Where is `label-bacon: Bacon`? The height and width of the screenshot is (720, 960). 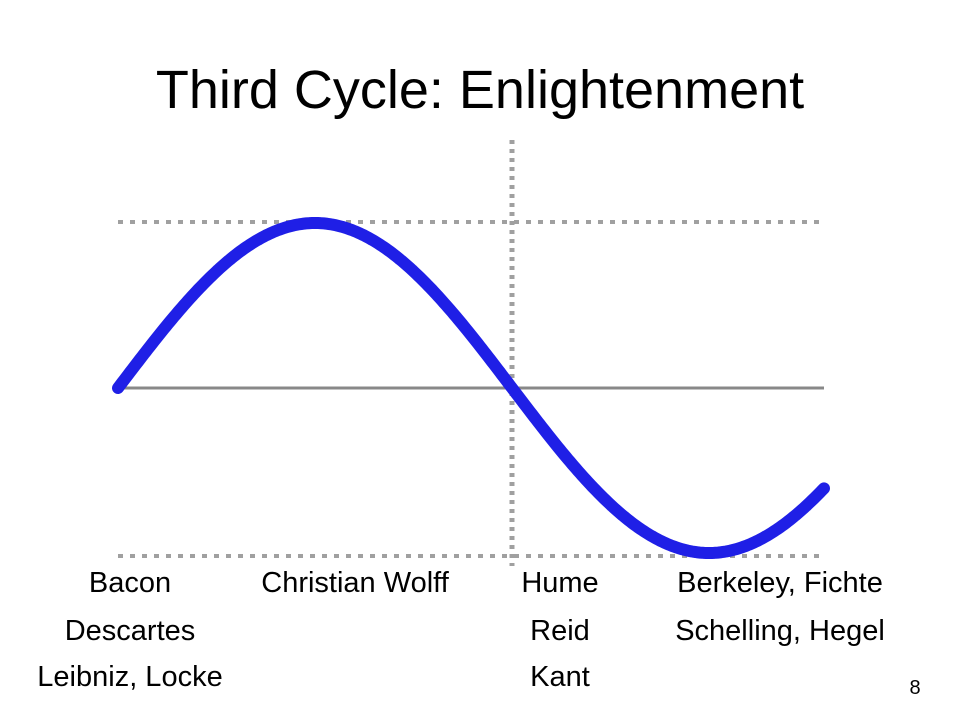
label-bacon: Bacon is located at coordinates (130, 583).